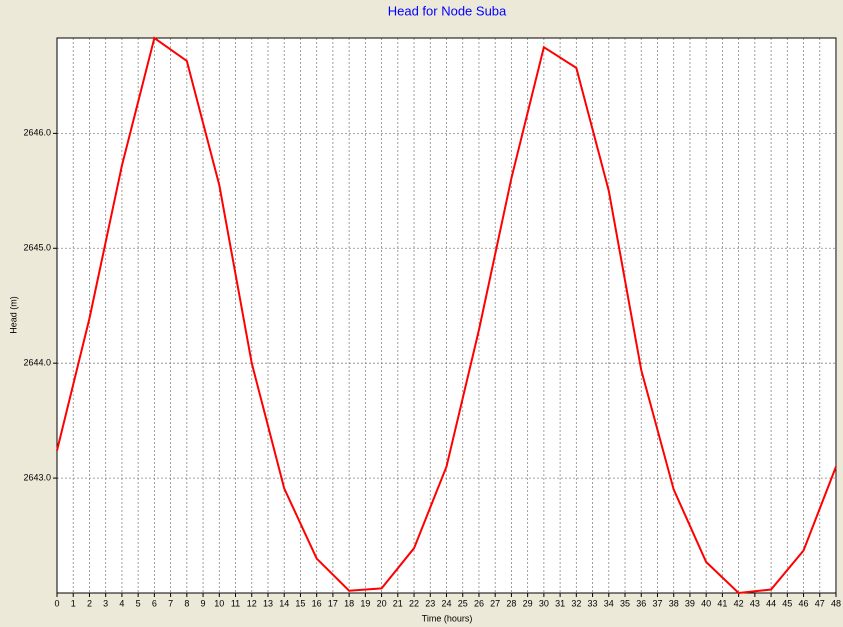 The height and width of the screenshot is (627, 843). Describe the element at coordinates (349, 603) in the screenshot. I see `x-tick-label: 18` at that location.